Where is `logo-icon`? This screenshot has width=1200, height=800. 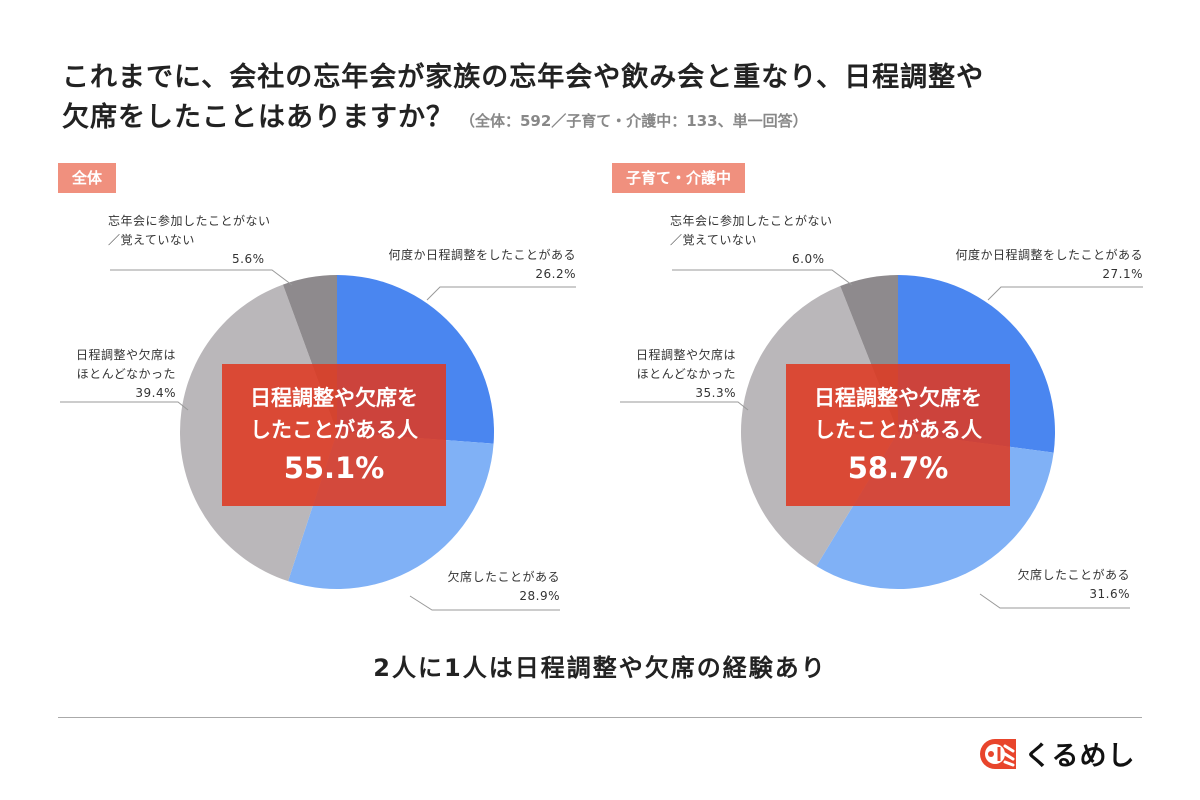 logo-icon is located at coordinates (998, 753).